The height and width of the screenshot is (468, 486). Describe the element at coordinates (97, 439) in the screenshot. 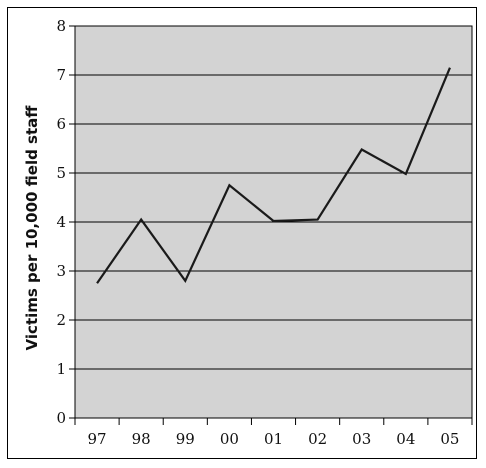

I see `x-tick-label: 97` at that location.